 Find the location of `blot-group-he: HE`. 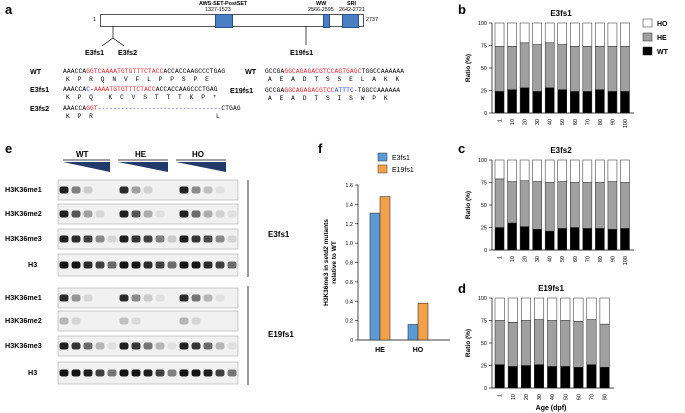

blot-group-he: HE is located at coordinates (141, 154).